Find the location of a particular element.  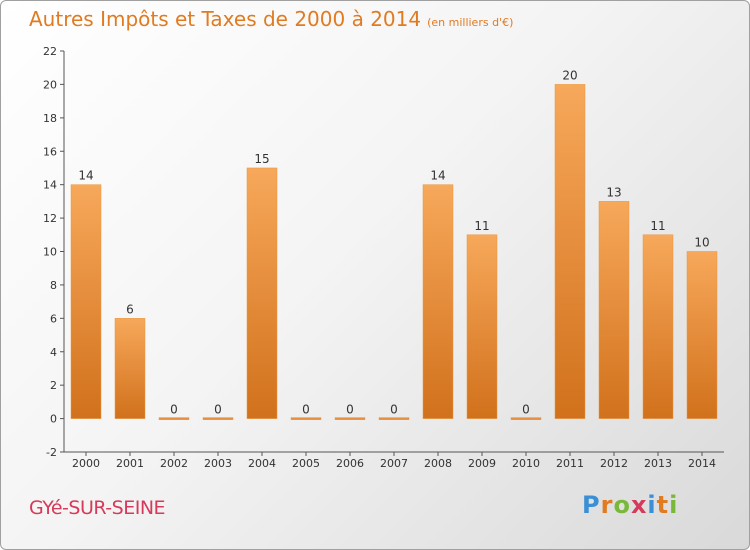

y-tick-label: 16 is located at coordinates (50, 151).